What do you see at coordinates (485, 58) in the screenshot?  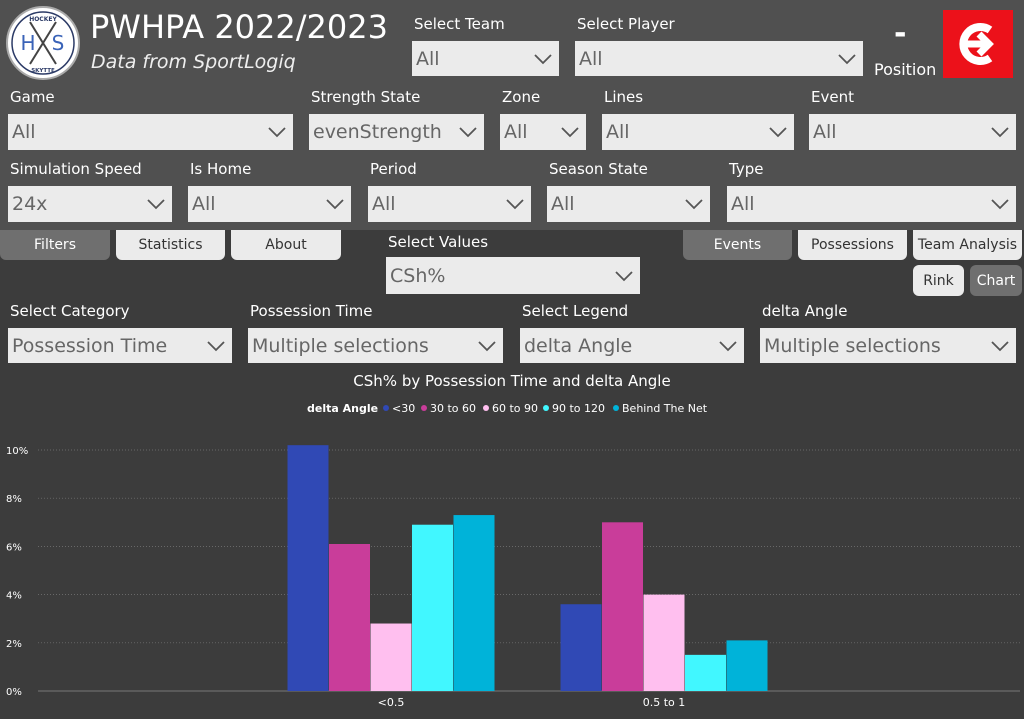 I see `select-team-dropdown: All` at bounding box center [485, 58].